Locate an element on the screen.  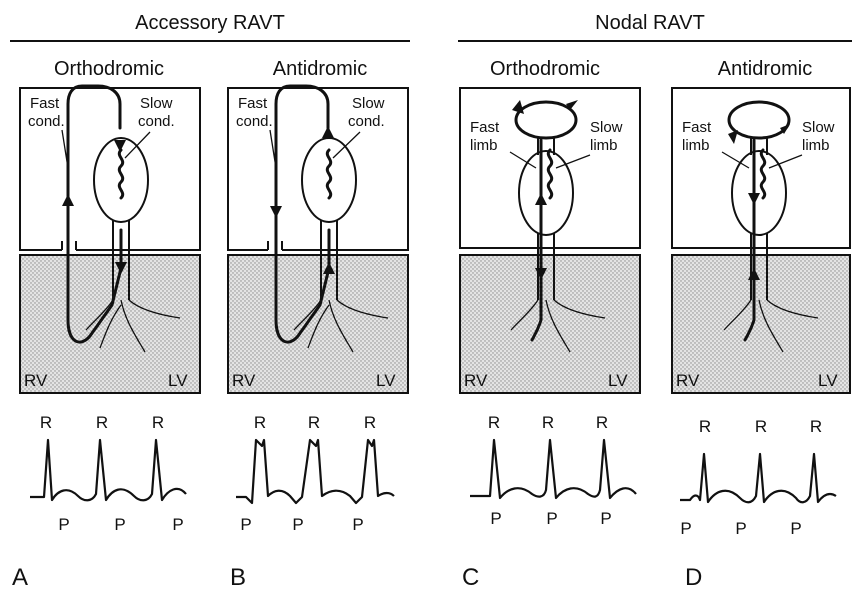
panel-c-right-label-2: limb is located at coordinates (604, 145).